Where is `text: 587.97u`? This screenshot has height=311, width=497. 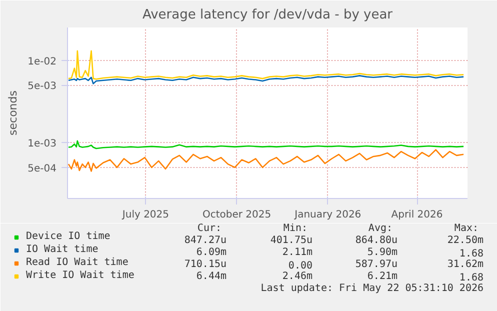
text: 587.97u is located at coordinates (376, 264).